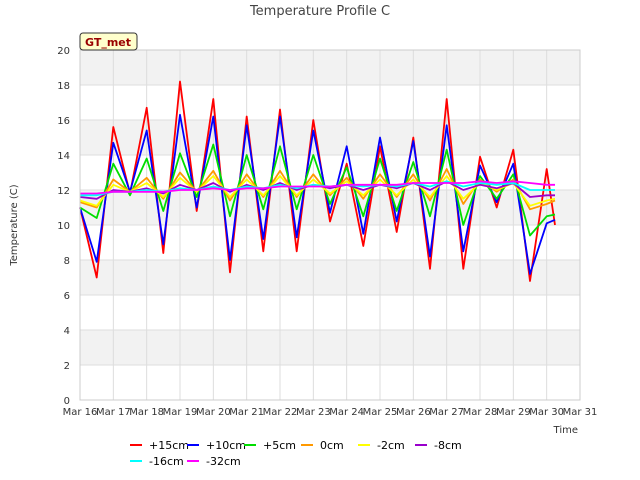 The height and width of the screenshot is (480, 640). Describe the element at coordinates (580, 412) in the screenshot. I see `x-tick-label: Mar 31` at that location.